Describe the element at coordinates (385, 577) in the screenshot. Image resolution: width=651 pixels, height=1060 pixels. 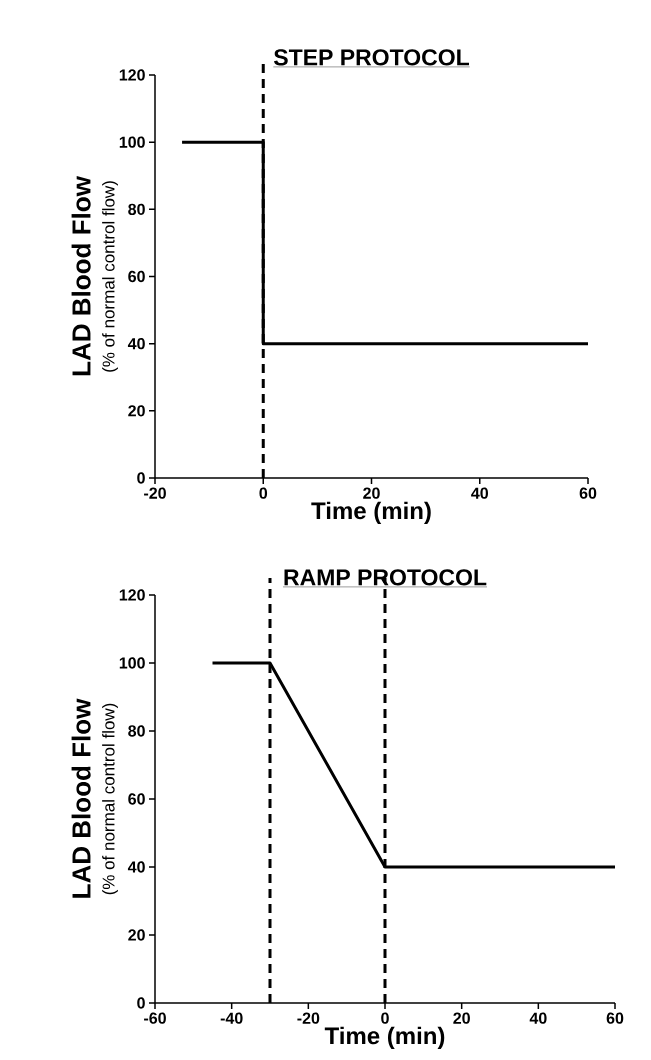
I see `chart-title: RAMP PROTOCOL` at that location.